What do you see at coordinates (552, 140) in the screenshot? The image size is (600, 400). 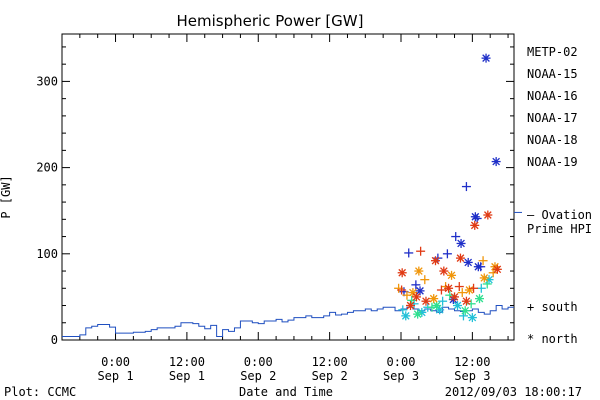 I see `legend-entry: NOAA-18` at bounding box center [552, 140].